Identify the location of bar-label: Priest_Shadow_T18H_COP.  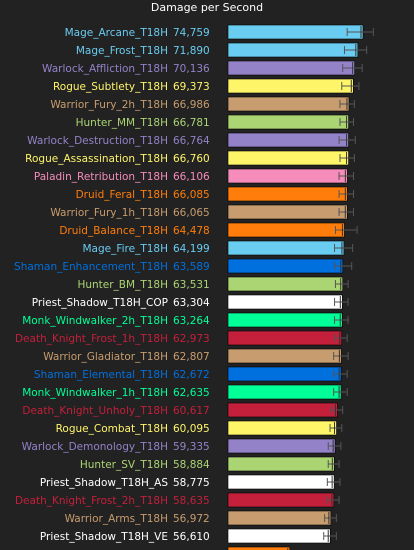
(100, 303).